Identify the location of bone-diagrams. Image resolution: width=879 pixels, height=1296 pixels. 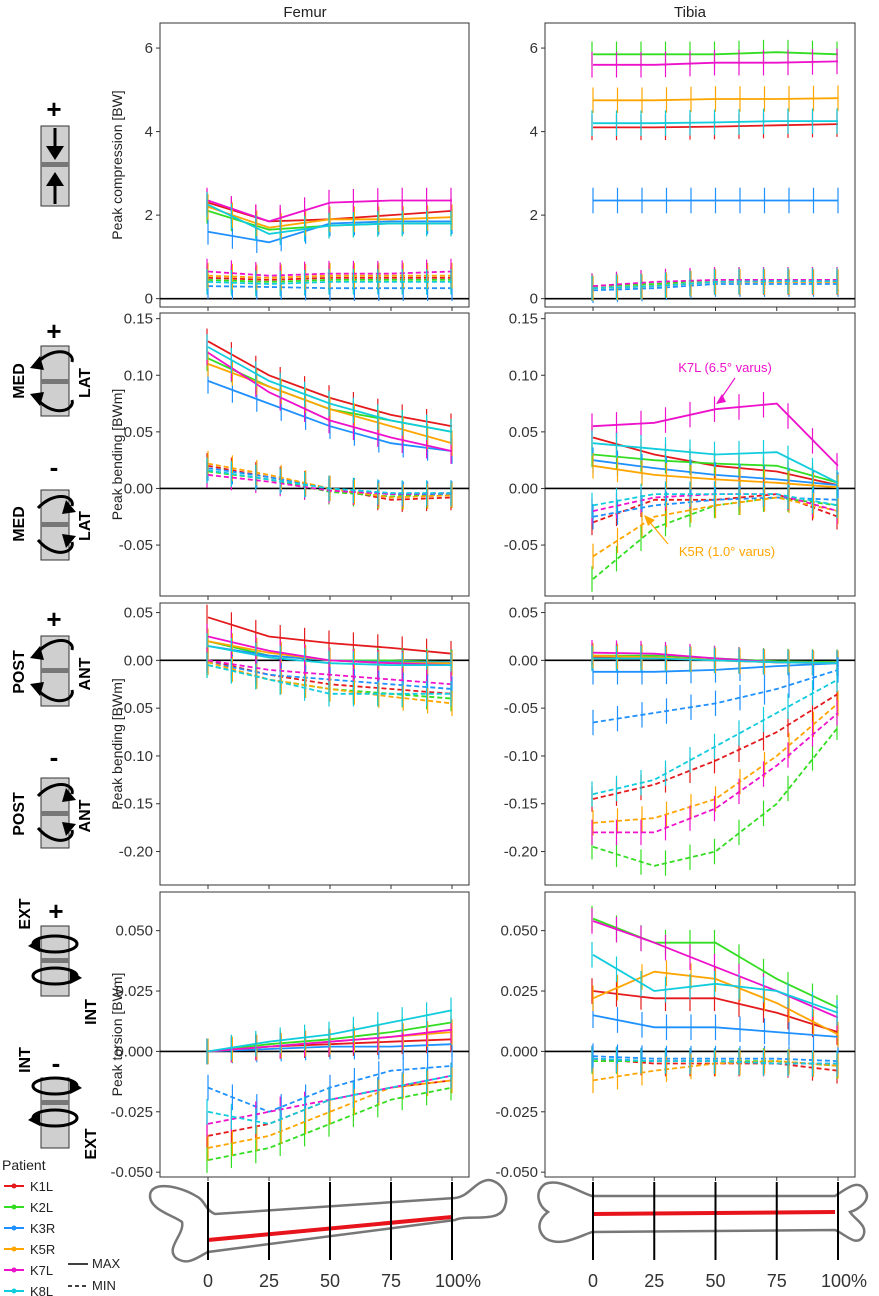
(508, 1220).